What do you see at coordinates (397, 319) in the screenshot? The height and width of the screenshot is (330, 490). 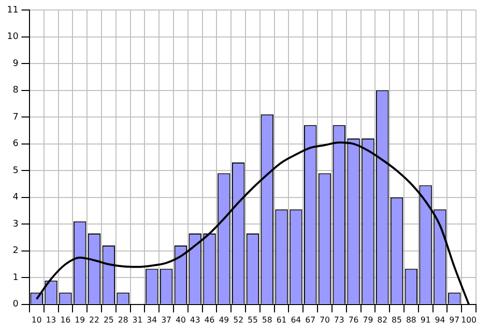 I see `x-tick-label: 85` at bounding box center [397, 319].